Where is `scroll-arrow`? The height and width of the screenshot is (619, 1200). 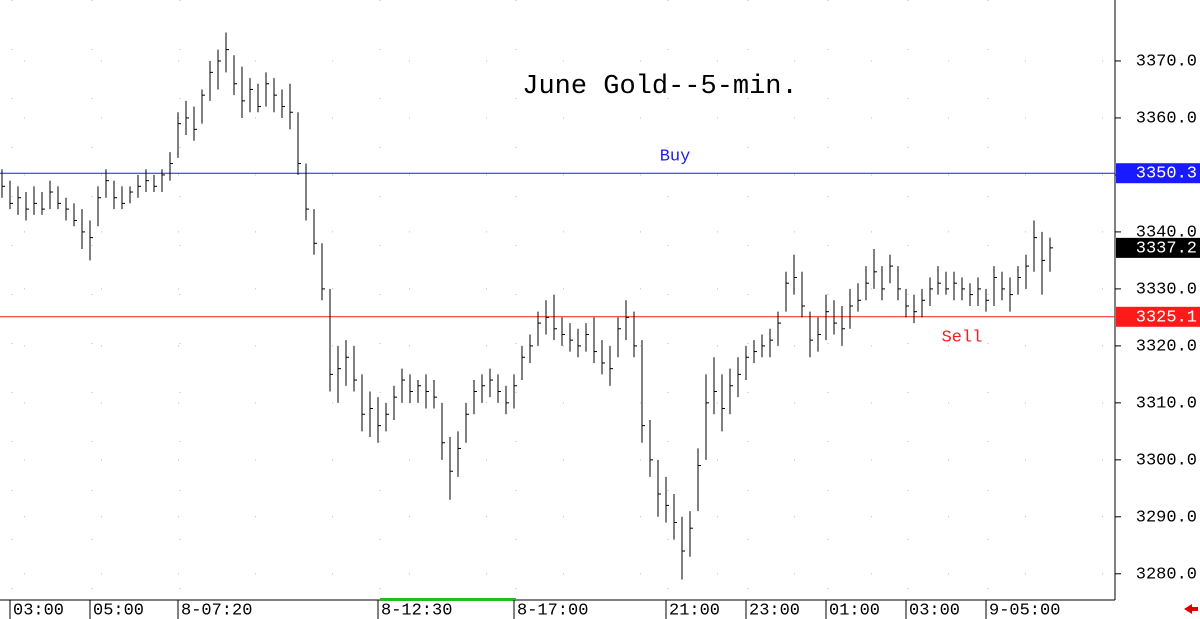 scroll-arrow is located at coordinates (1191, 609).